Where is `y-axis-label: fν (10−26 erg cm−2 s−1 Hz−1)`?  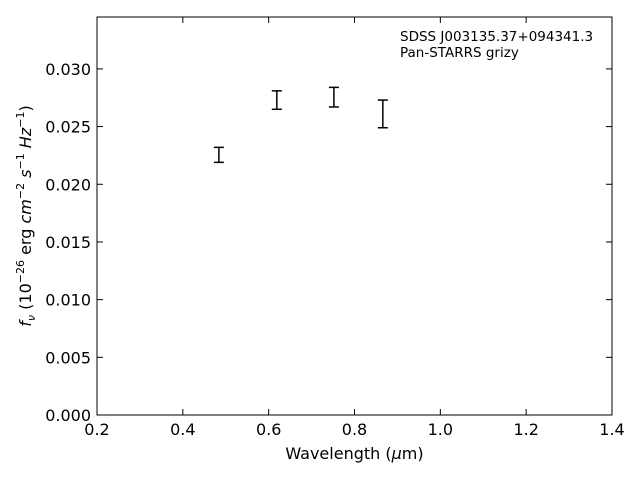
y-axis-label: fν (10−26 erg cm−2 s−1 Hz−1) is located at coordinates (26, 215).